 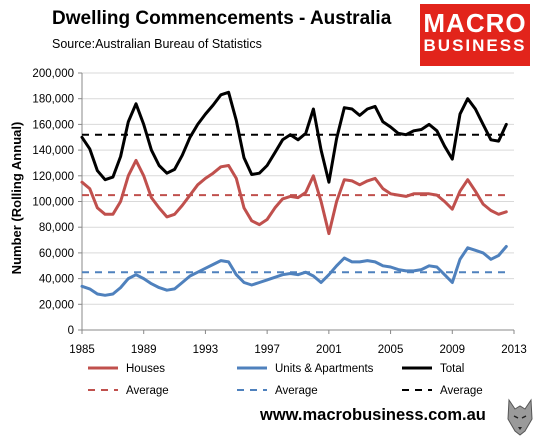 I want to click on x-tick-labels: 1985 1989 1993 1997 2001 2005 2009 2013, so click(x=298, y=350).